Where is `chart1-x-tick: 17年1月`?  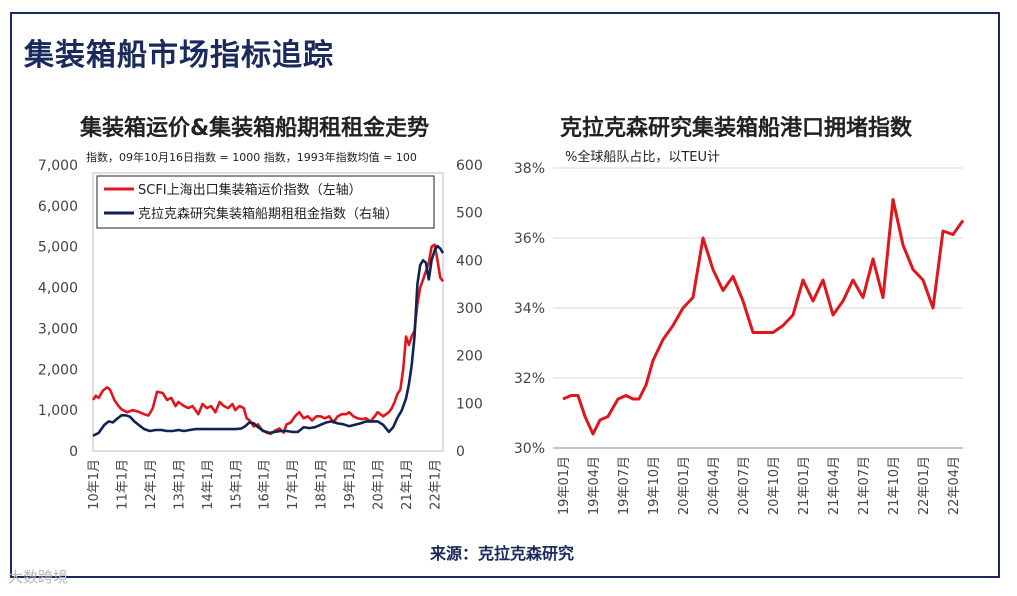 chart1-x-tick: 17年1月 is located at coordinates (293, 484).